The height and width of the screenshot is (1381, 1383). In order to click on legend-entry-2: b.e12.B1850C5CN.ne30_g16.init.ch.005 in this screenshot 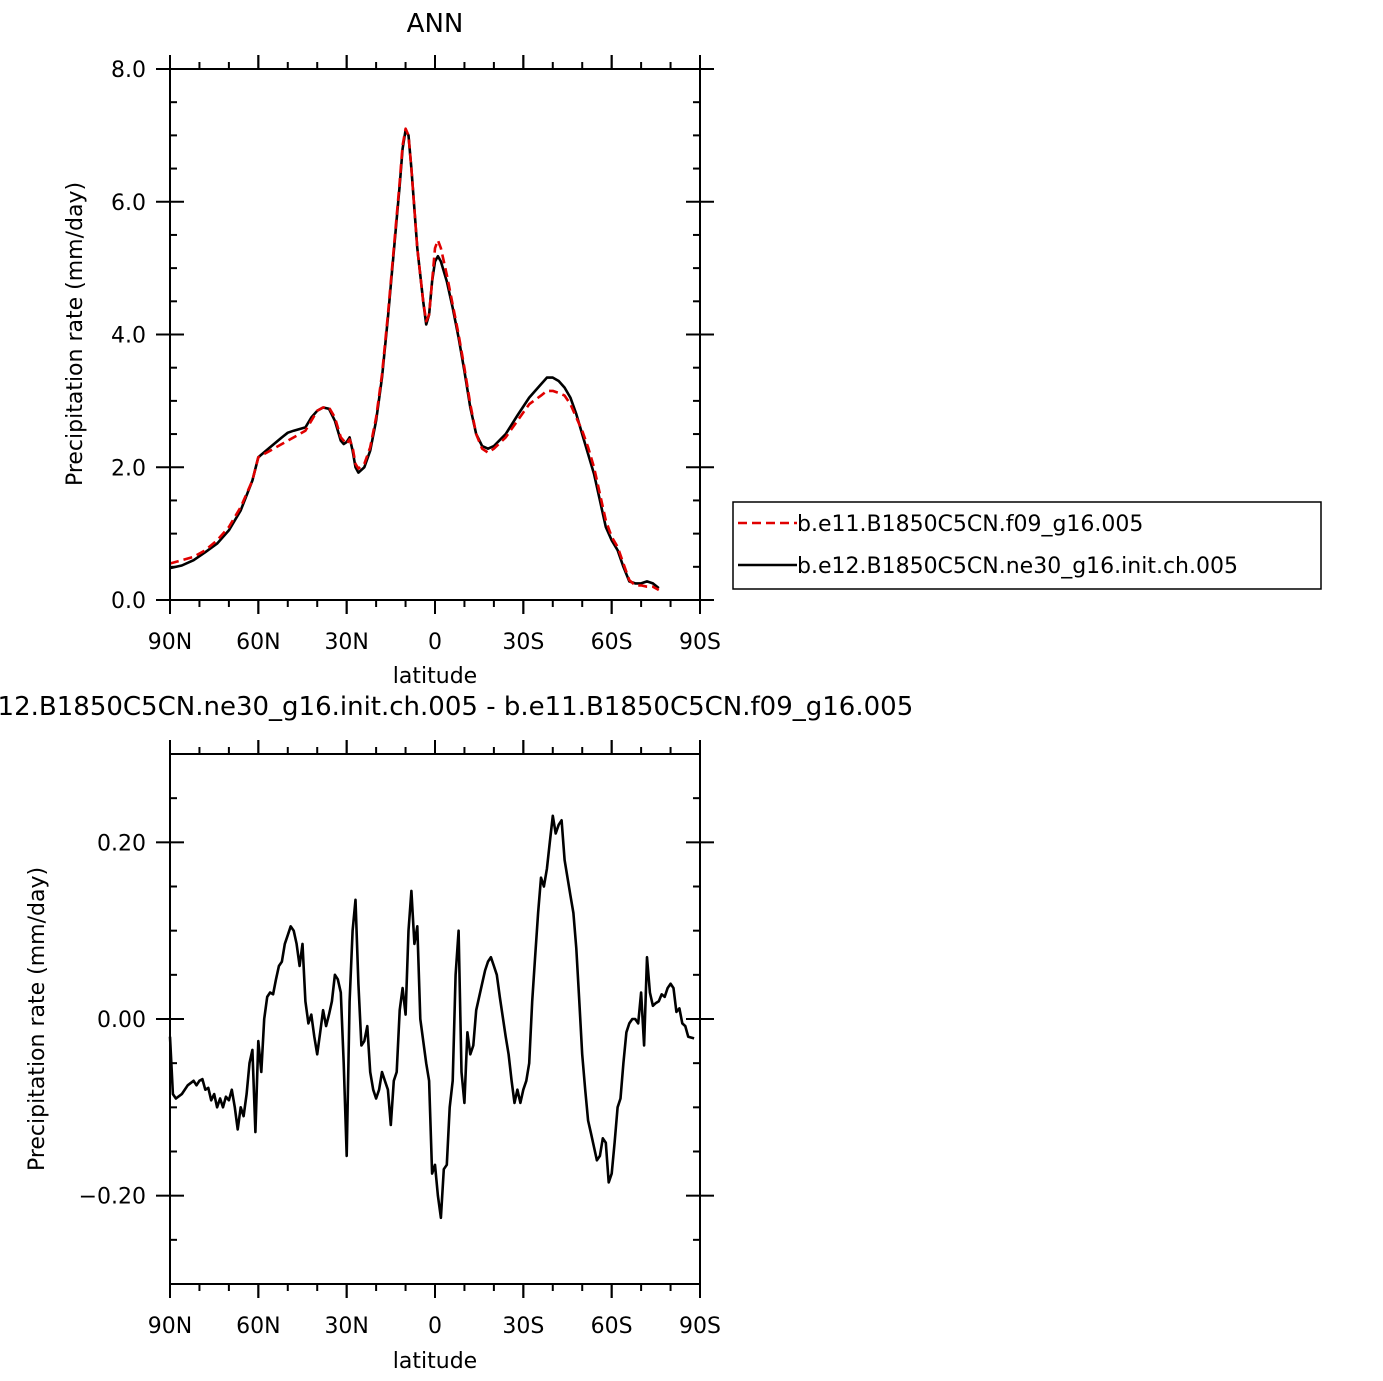, I will do `click(1017, 566)`.